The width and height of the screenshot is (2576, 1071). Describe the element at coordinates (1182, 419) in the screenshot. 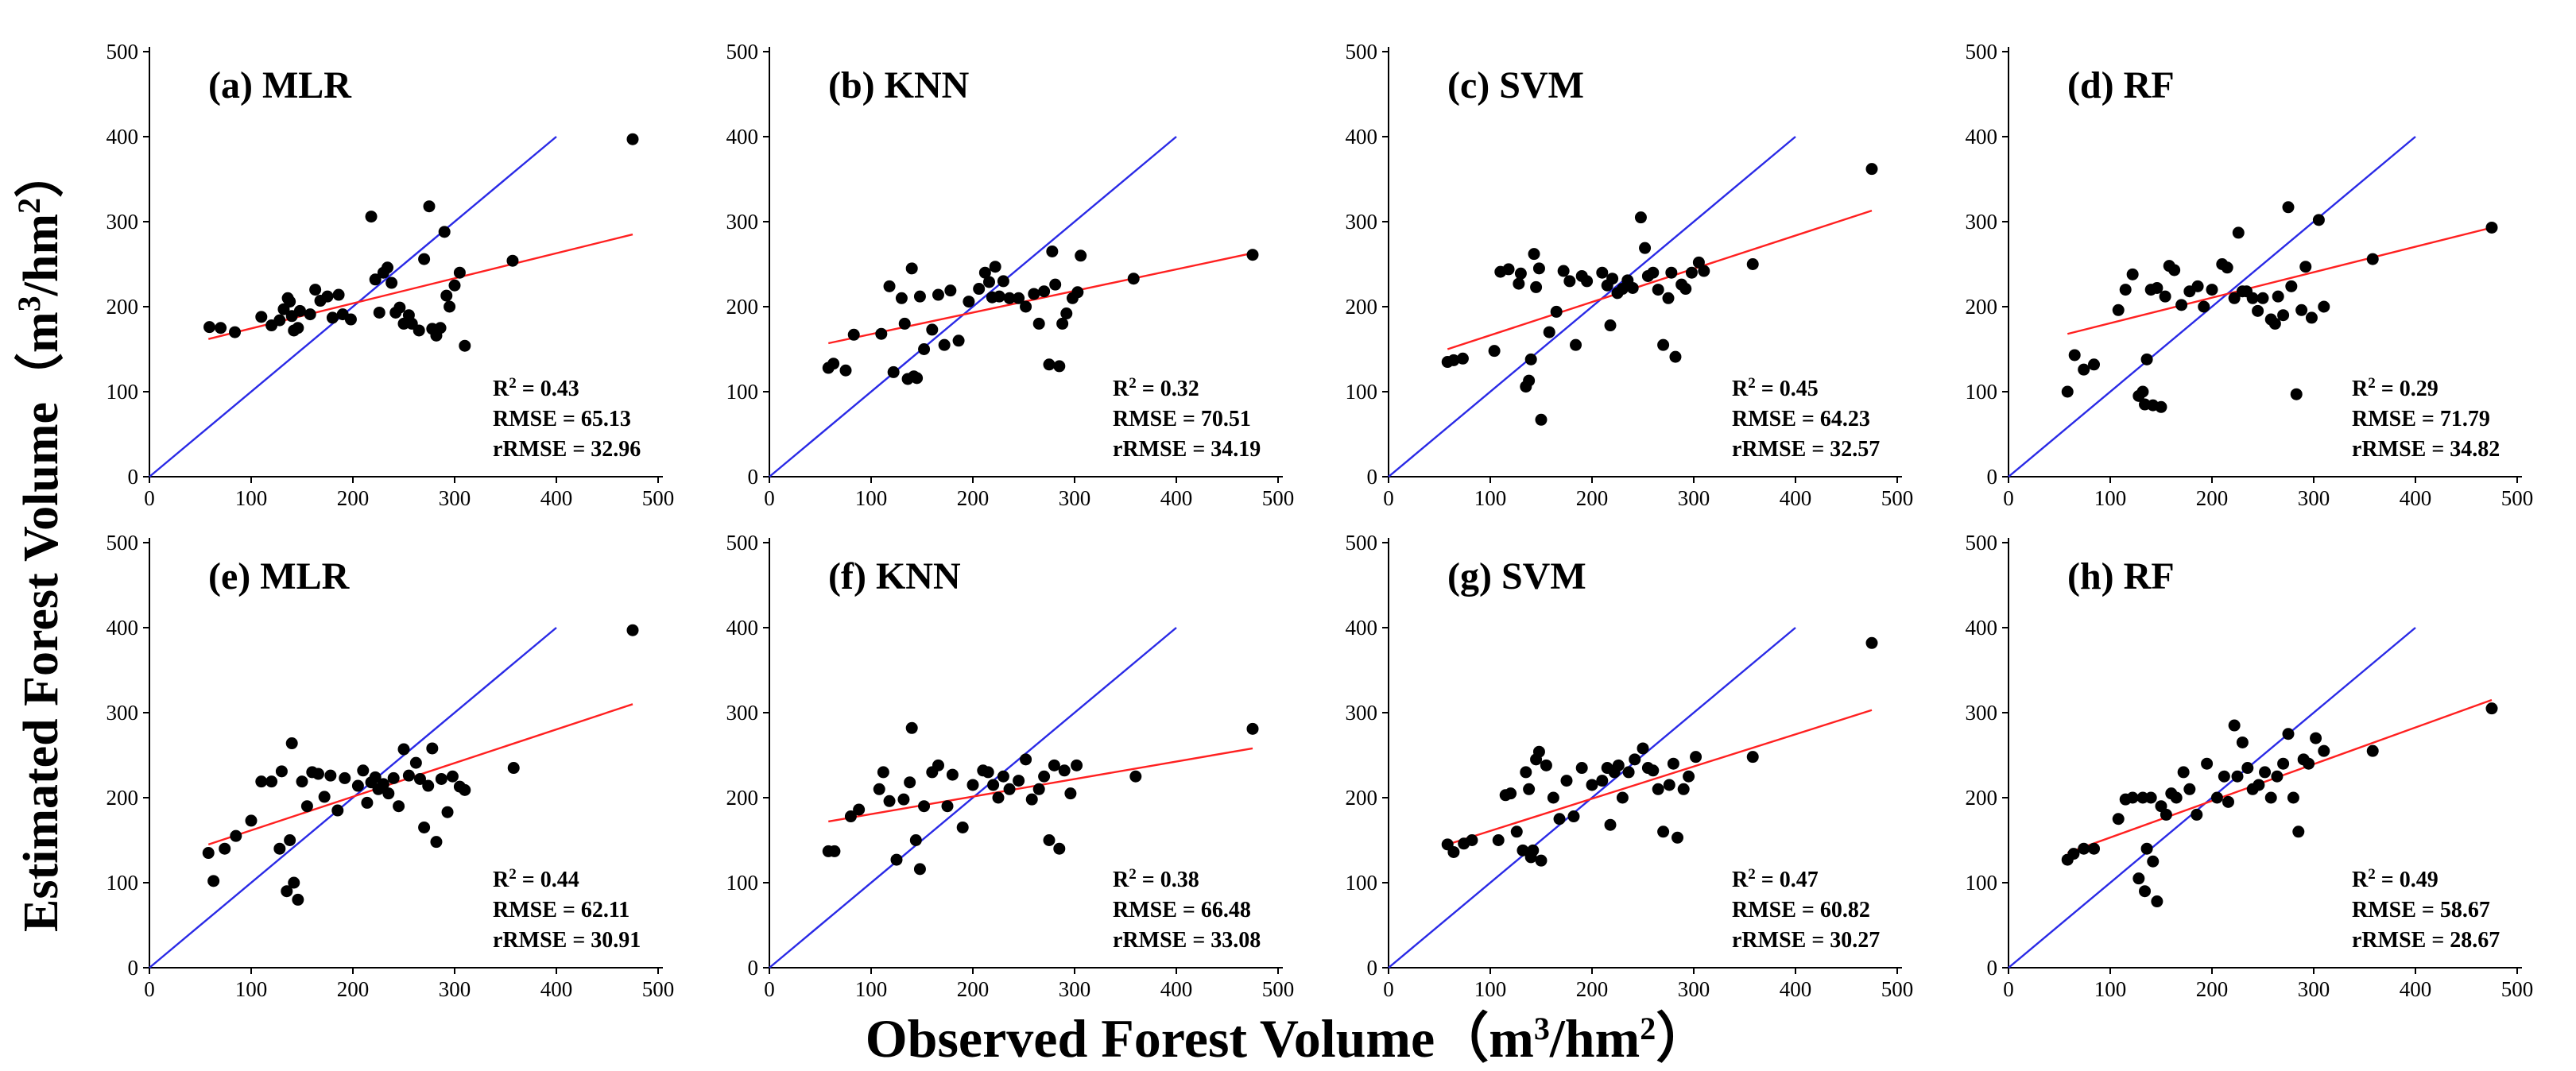

I see `rmse-label: RMSE = 70.51` at that location.